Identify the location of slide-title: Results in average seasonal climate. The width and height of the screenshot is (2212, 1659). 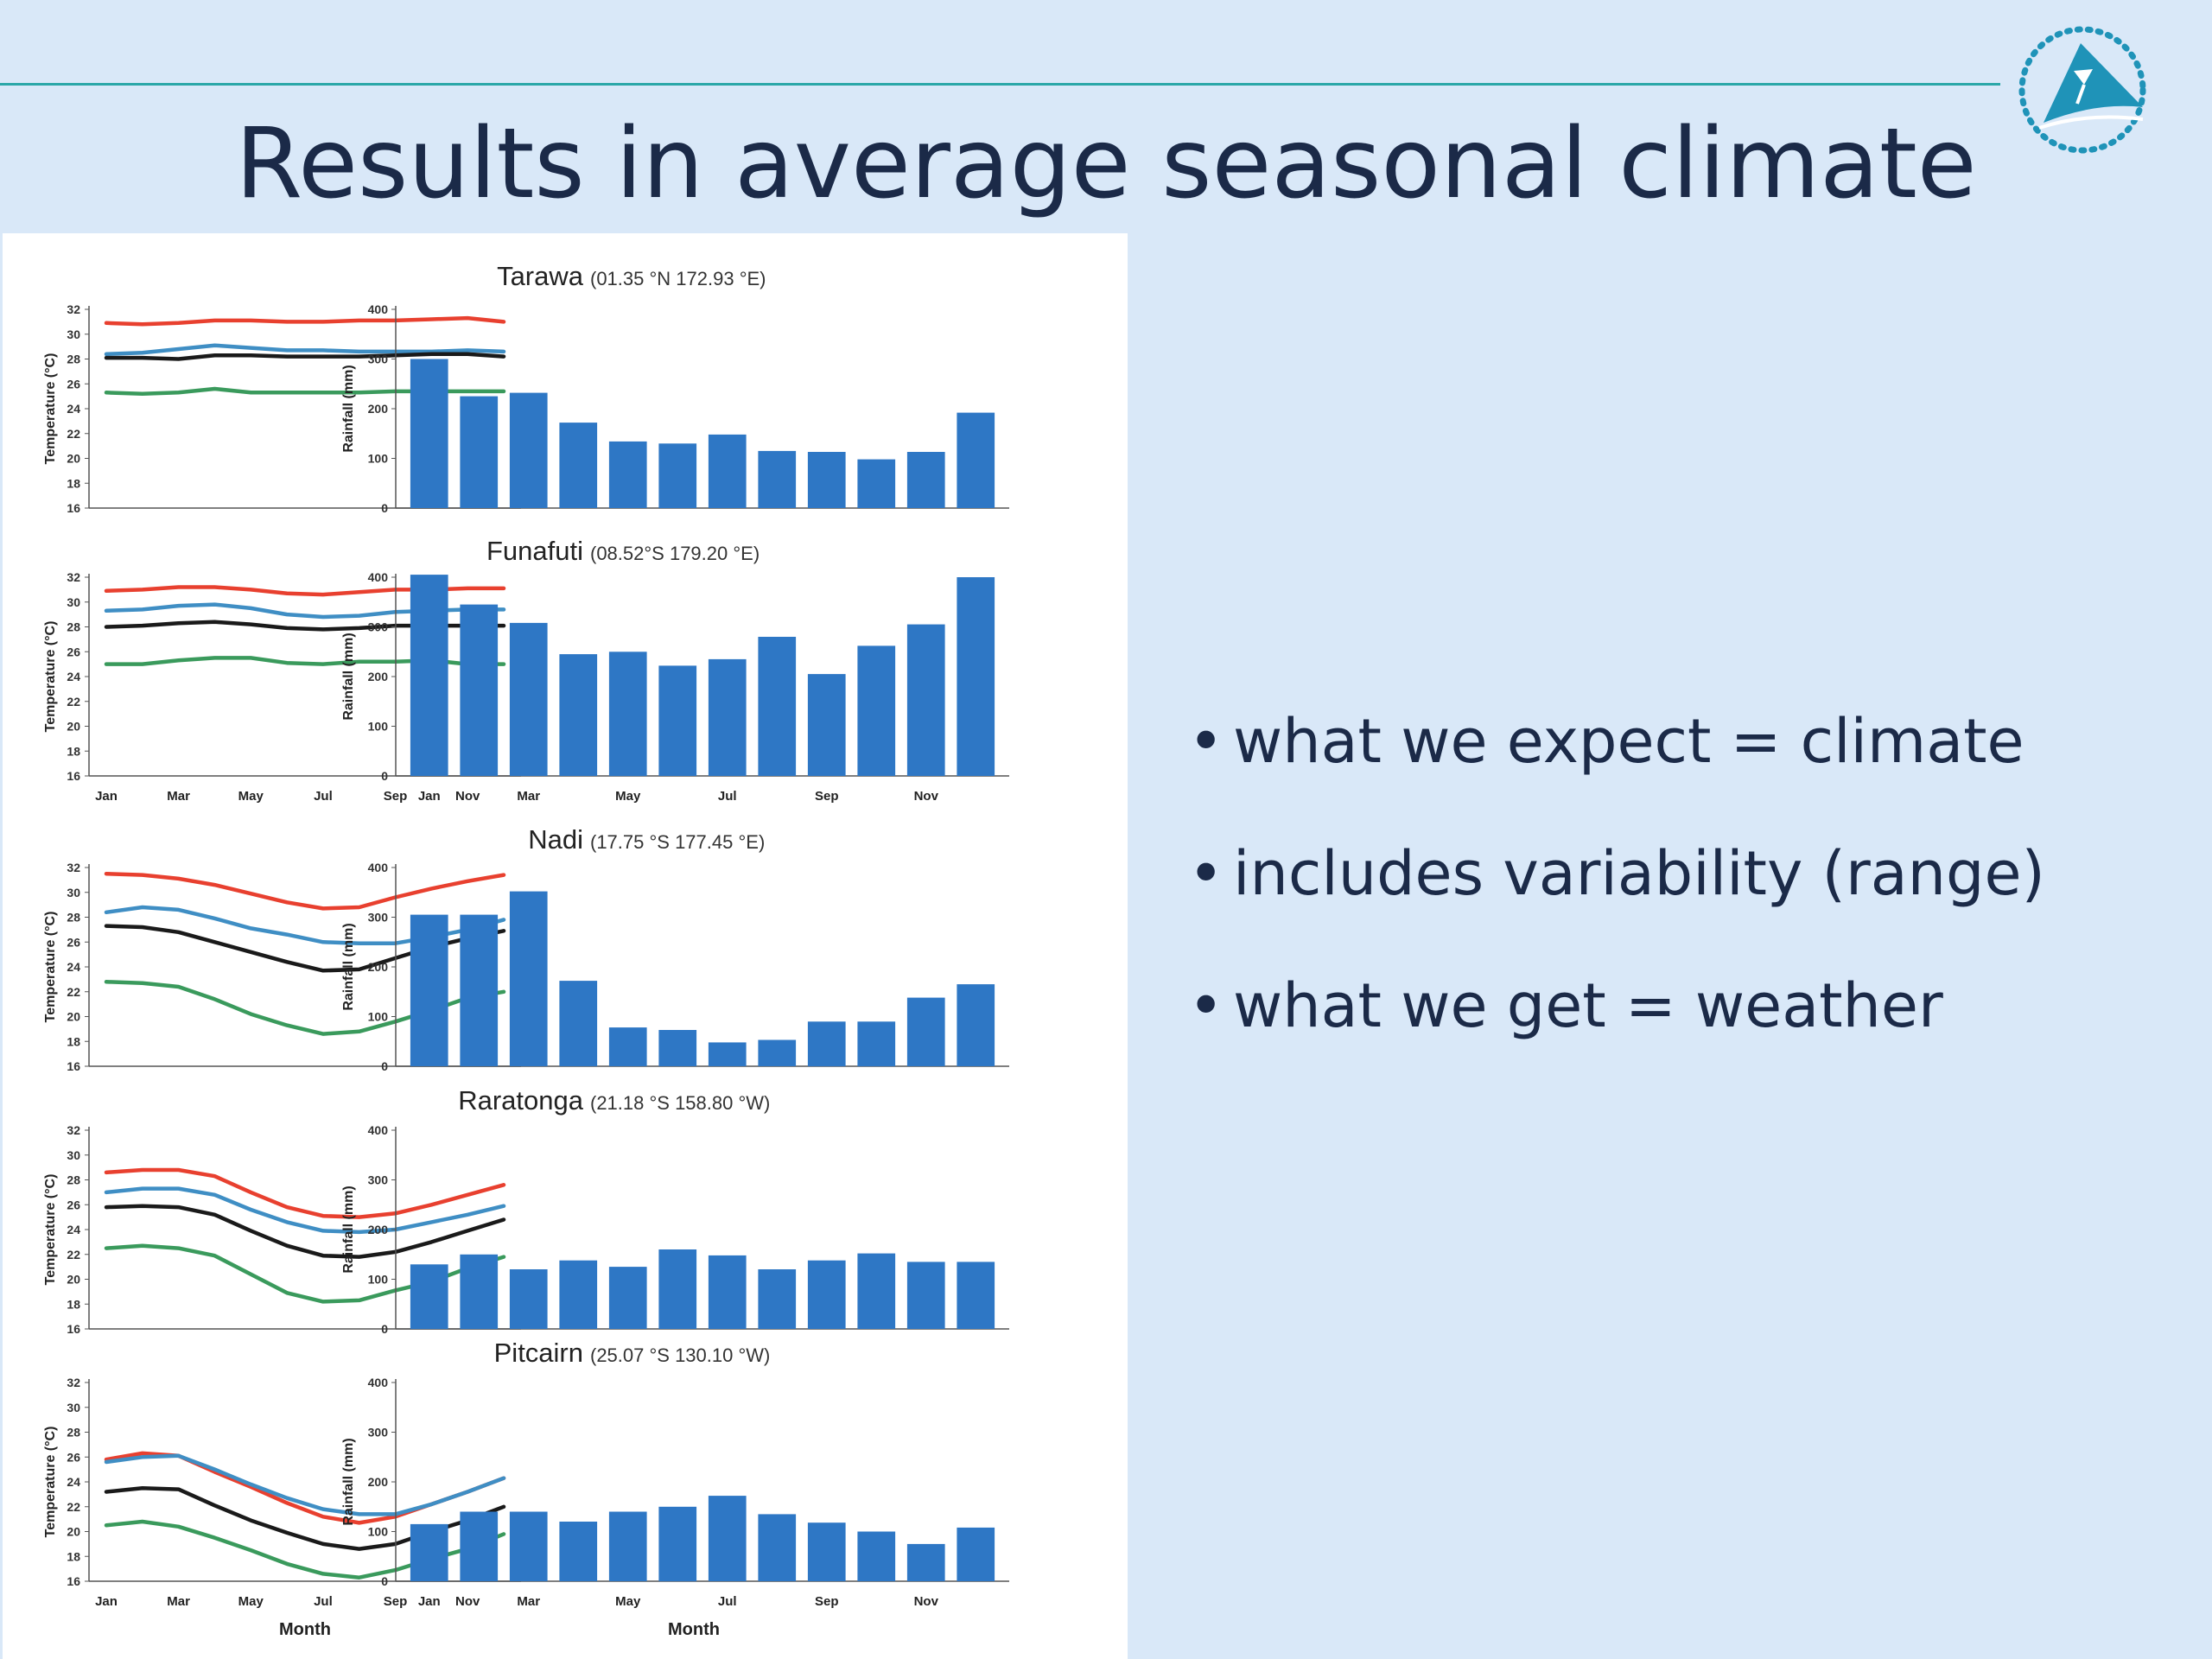
(1106, 164).